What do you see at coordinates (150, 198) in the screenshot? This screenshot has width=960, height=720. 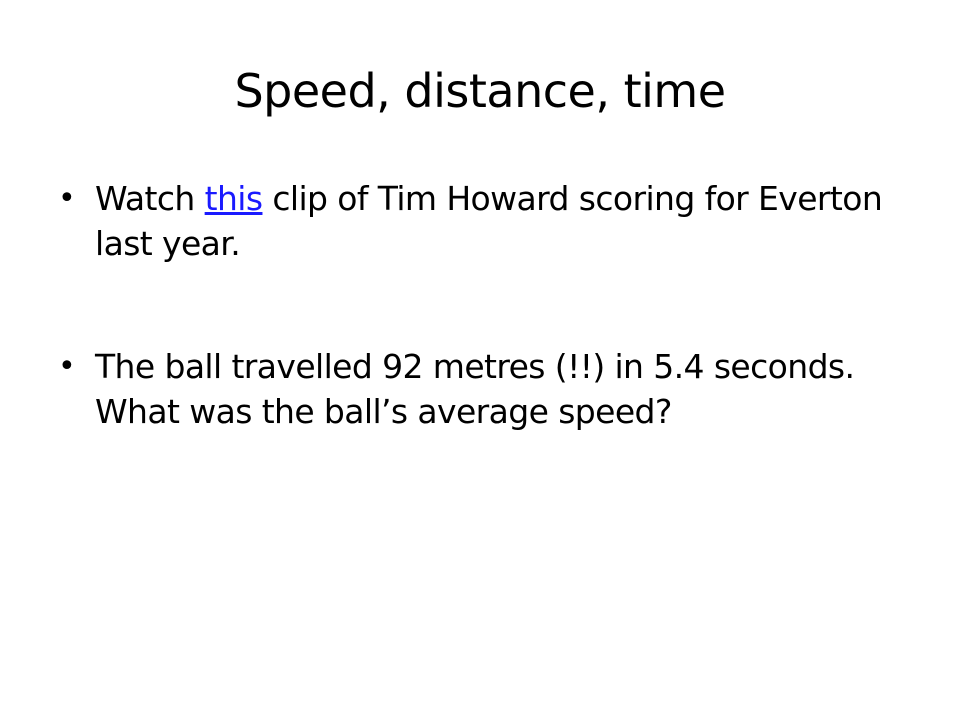 I see `bullet-text-before-link: Watch` at bounding box center [150, 198].